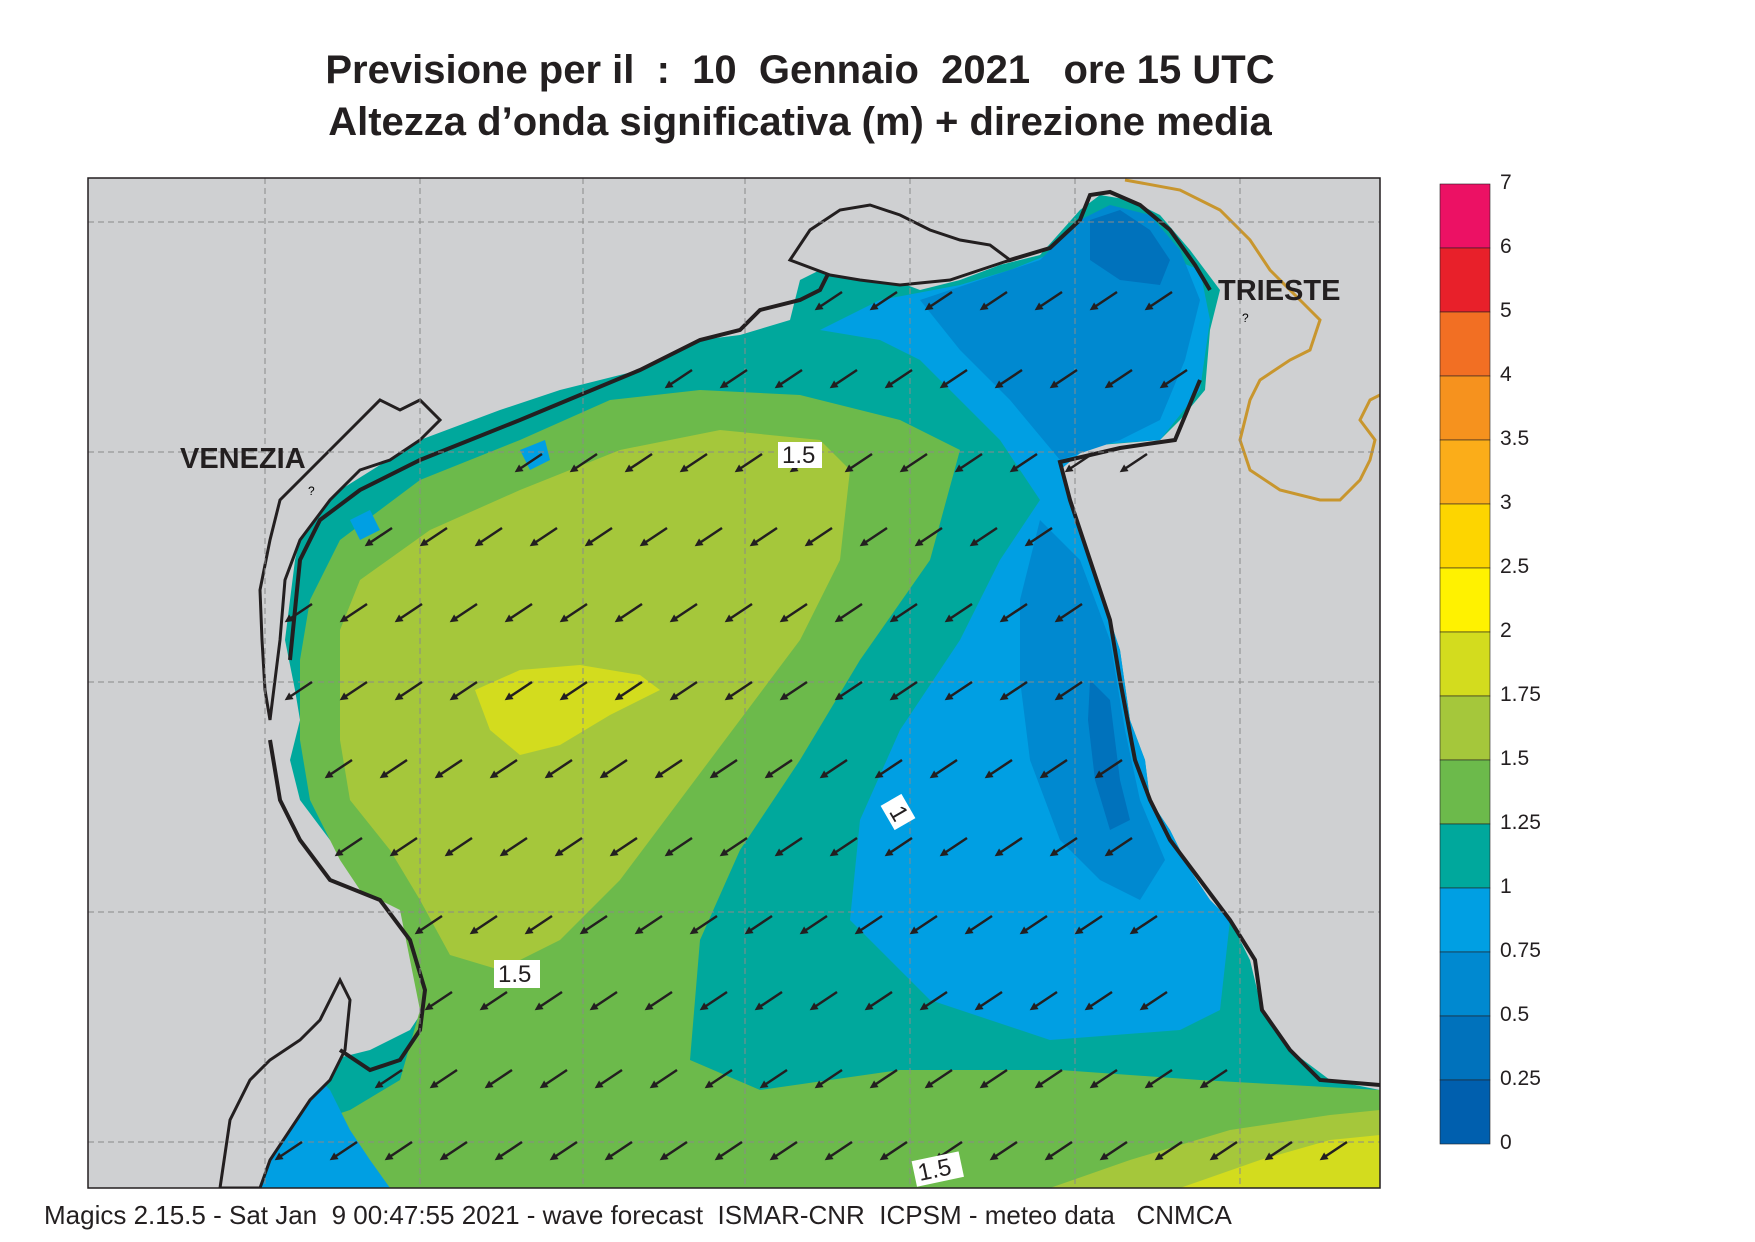 The image size is (1755, 1242). Describe the element at coordinates (1245, 318) in the screenshot. I see `city-marker-trieste: ?` at that location.